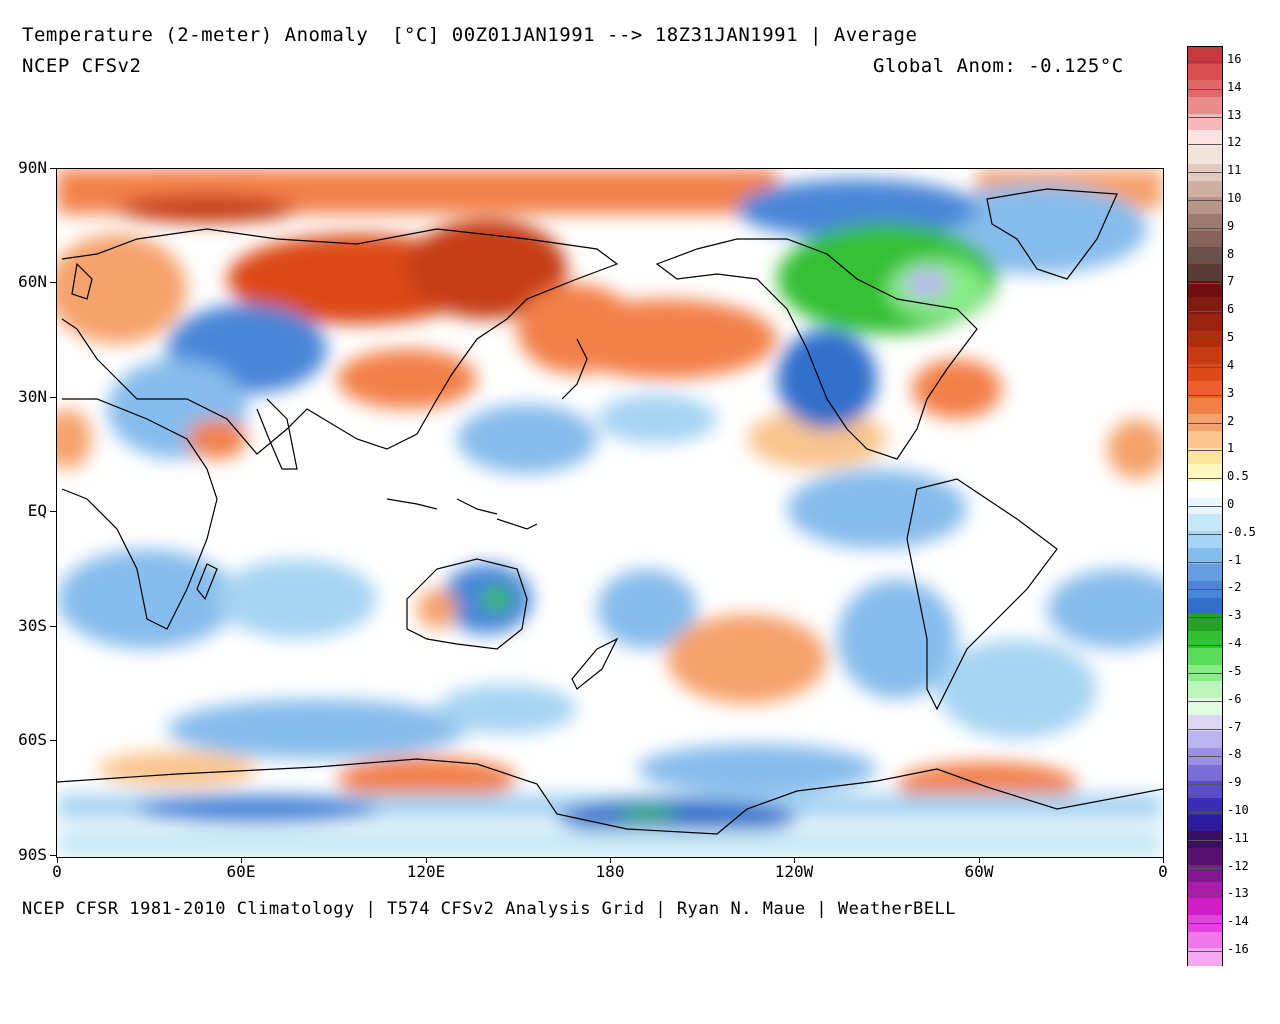 Image resolution: width=1280 pixels, height=1024 pixels. What do you see at coordinates (1234, 615) in the screenshot?
I see `colorbar-label: -3` at bounding box center [1234, 615].